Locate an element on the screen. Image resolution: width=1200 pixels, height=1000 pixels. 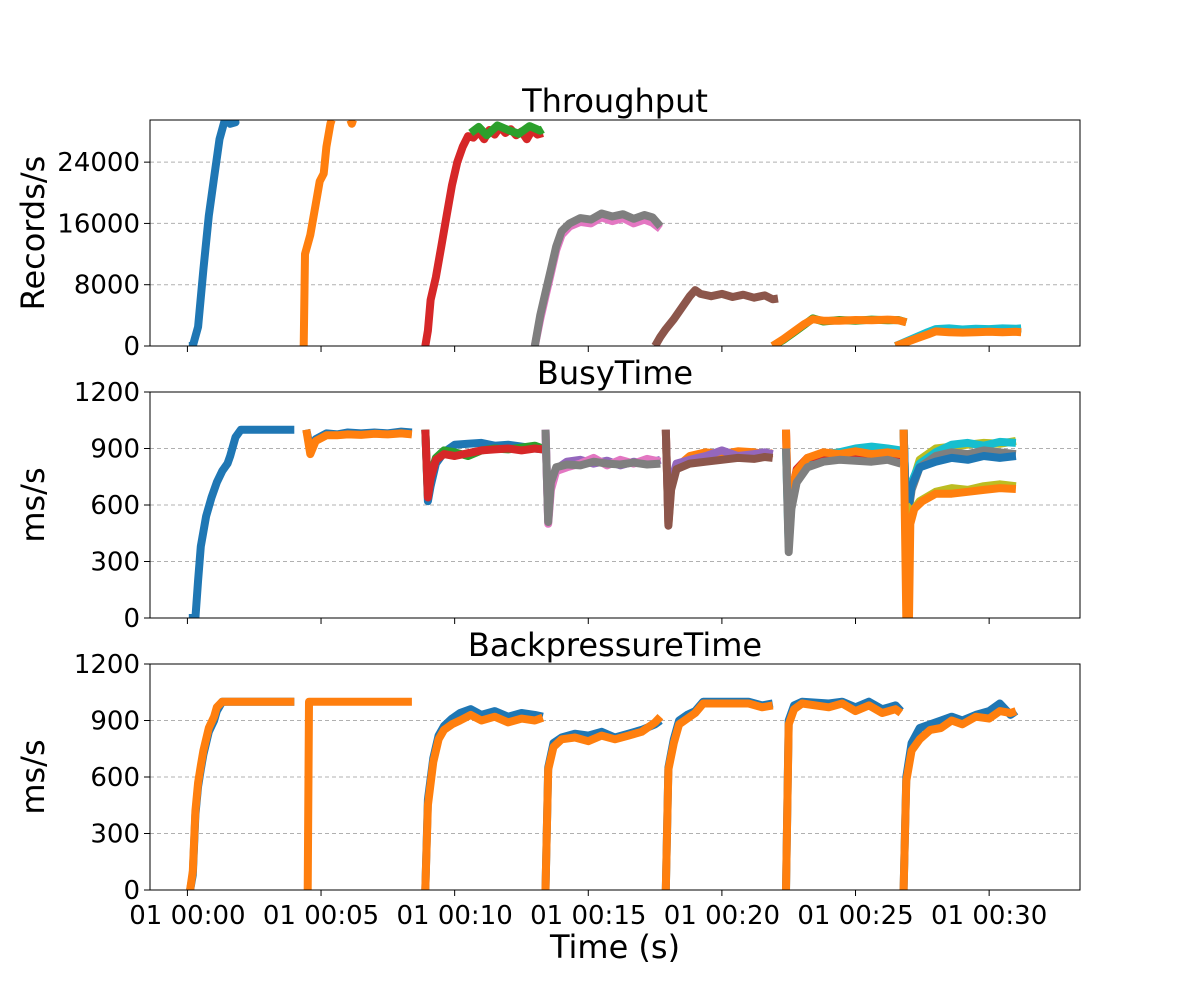
subplot-title: Throughput is located at coordinates (614, 101).